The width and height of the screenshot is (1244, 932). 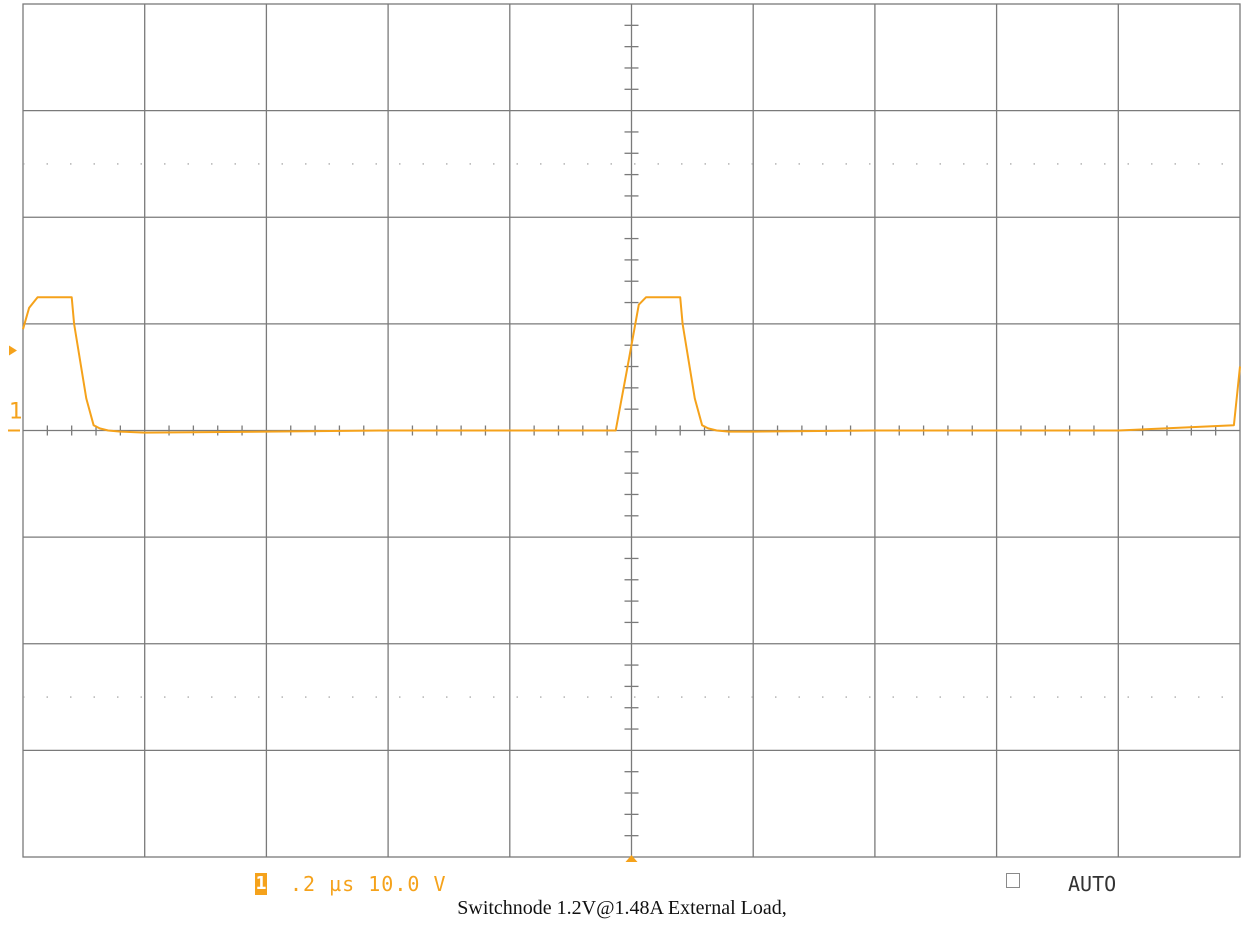 I want to click on figure-caption: Switchnode 1.2V@1.48A External Load,, so click(x=622, y=908).